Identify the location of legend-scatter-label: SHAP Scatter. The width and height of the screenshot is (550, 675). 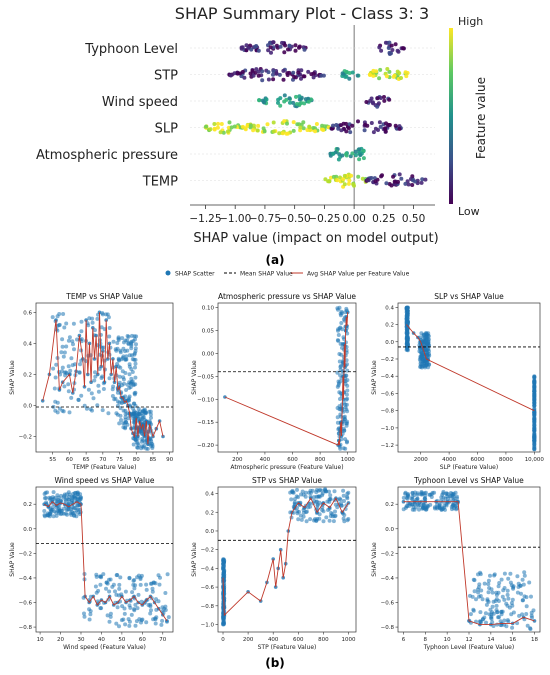
(195, 274).